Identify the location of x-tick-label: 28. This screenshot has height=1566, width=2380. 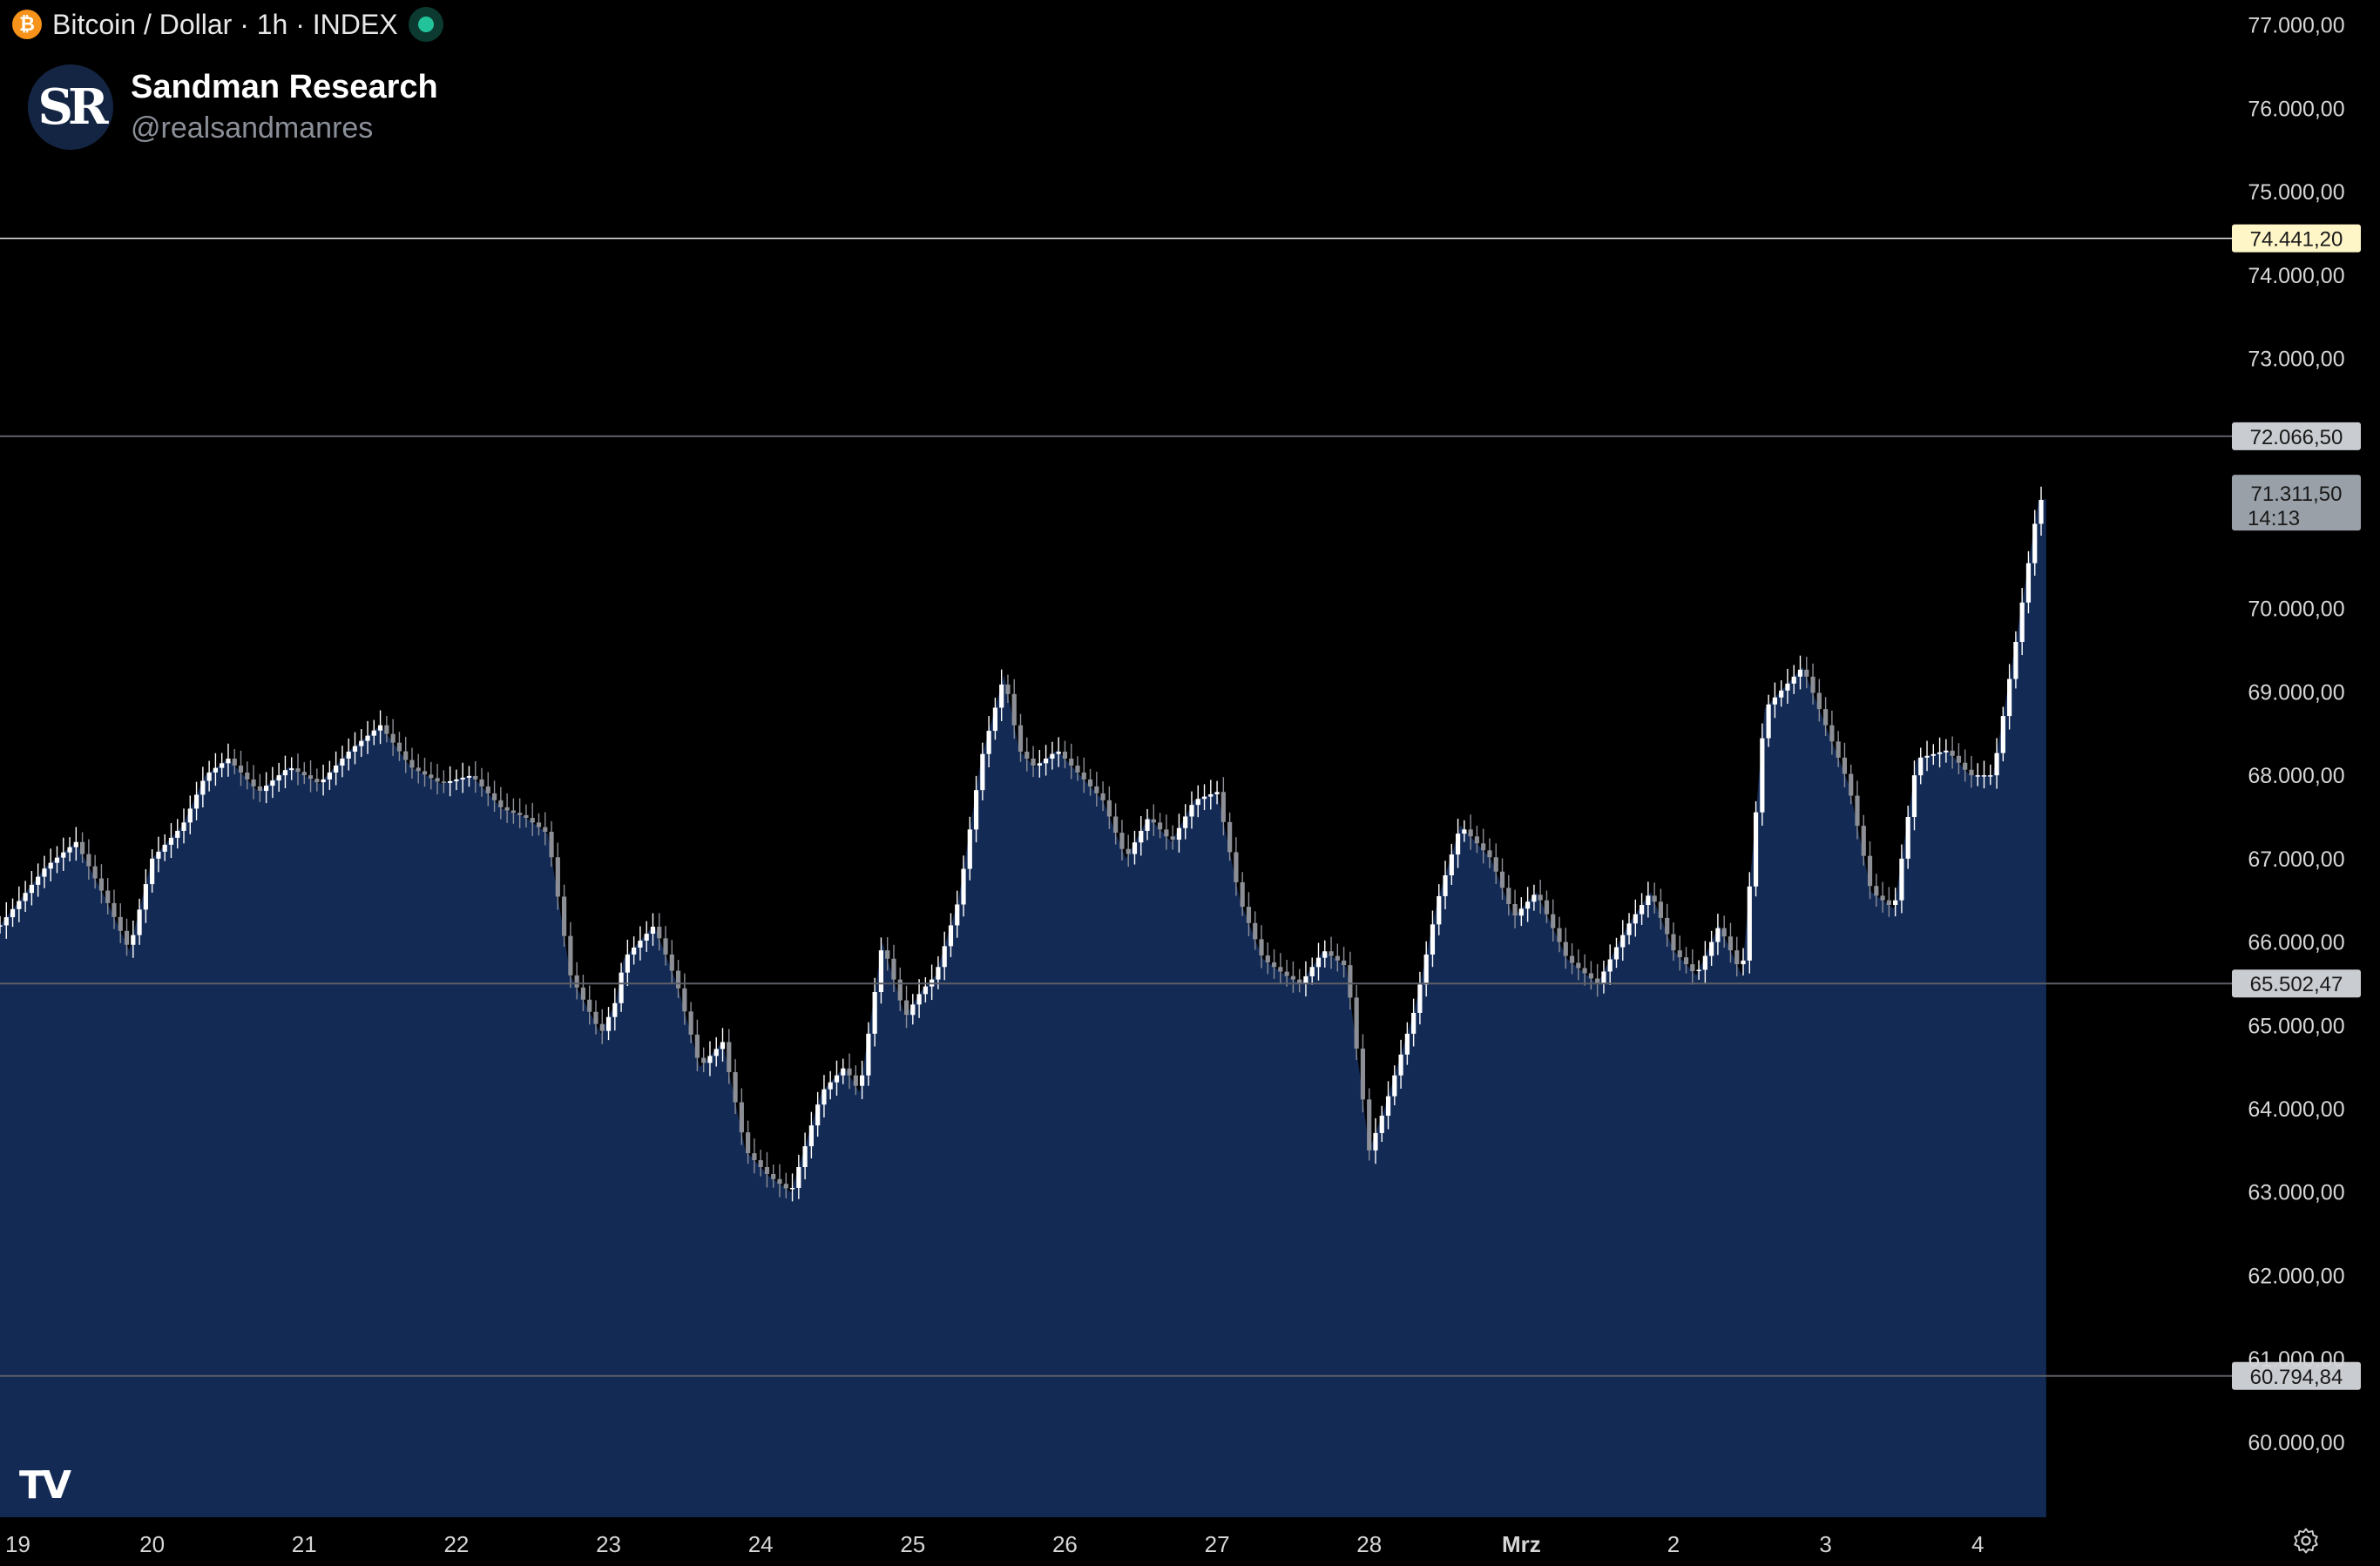
(1369, 1544).